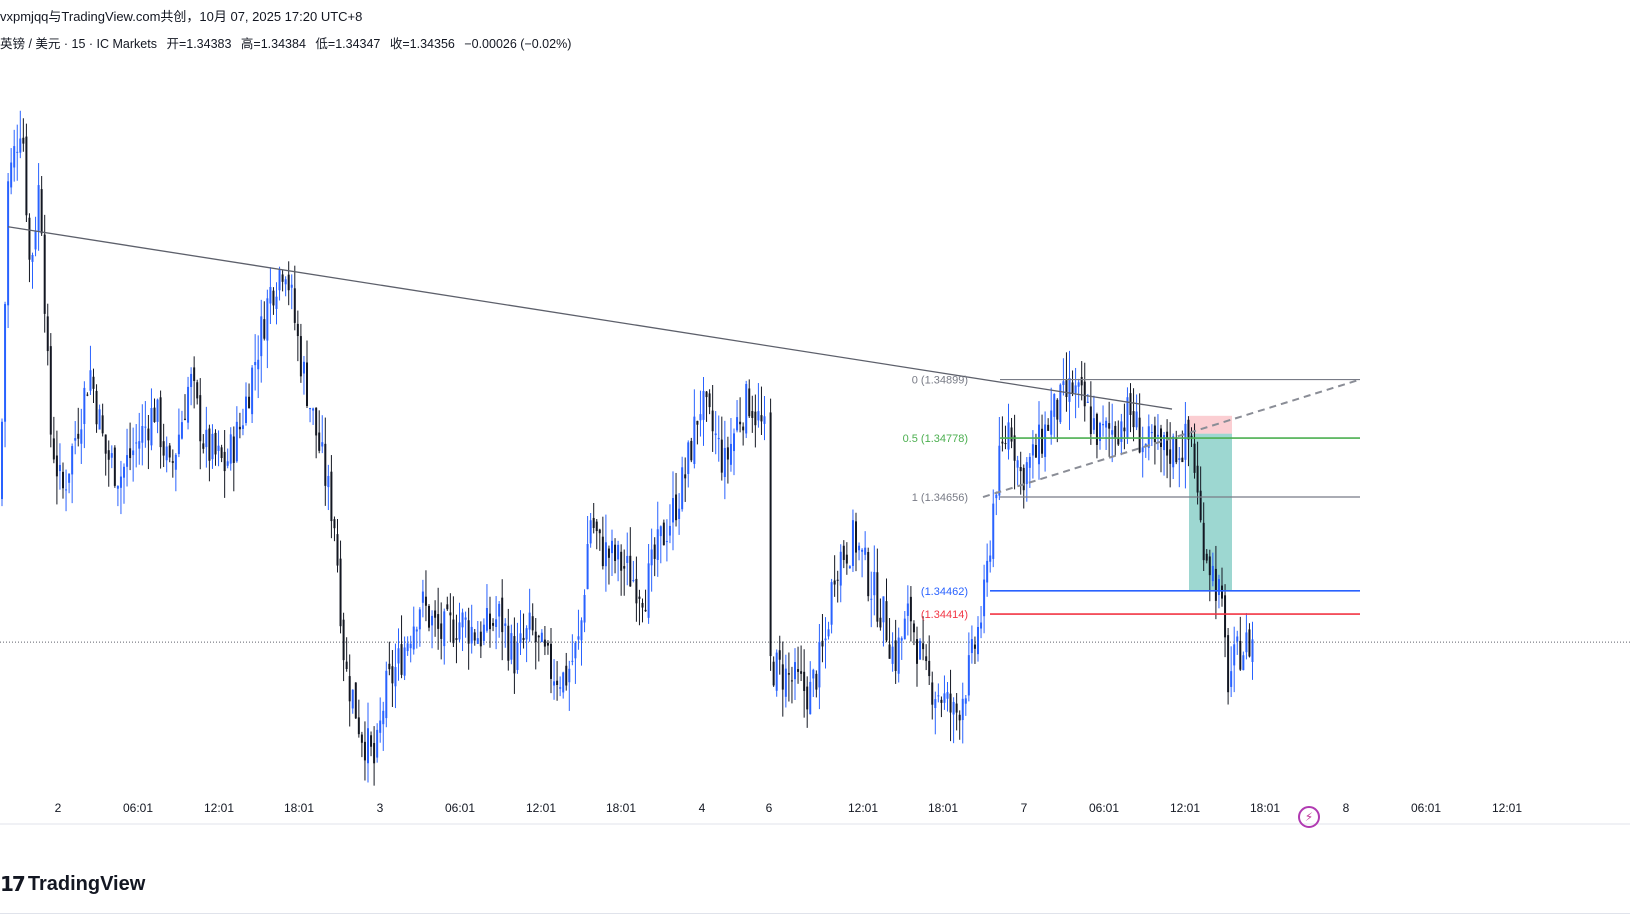 This screenshot has height=916, width=1630. Describe the element at coordinates (940, 498) in the screenshot. I see `fib-level-1-label: 1 (1.34656)` at that location.